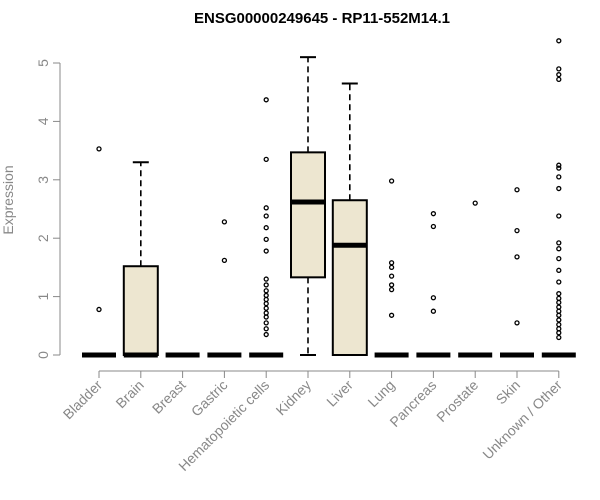  I want to click on x-tick-label: Skin, so click(508, 392).